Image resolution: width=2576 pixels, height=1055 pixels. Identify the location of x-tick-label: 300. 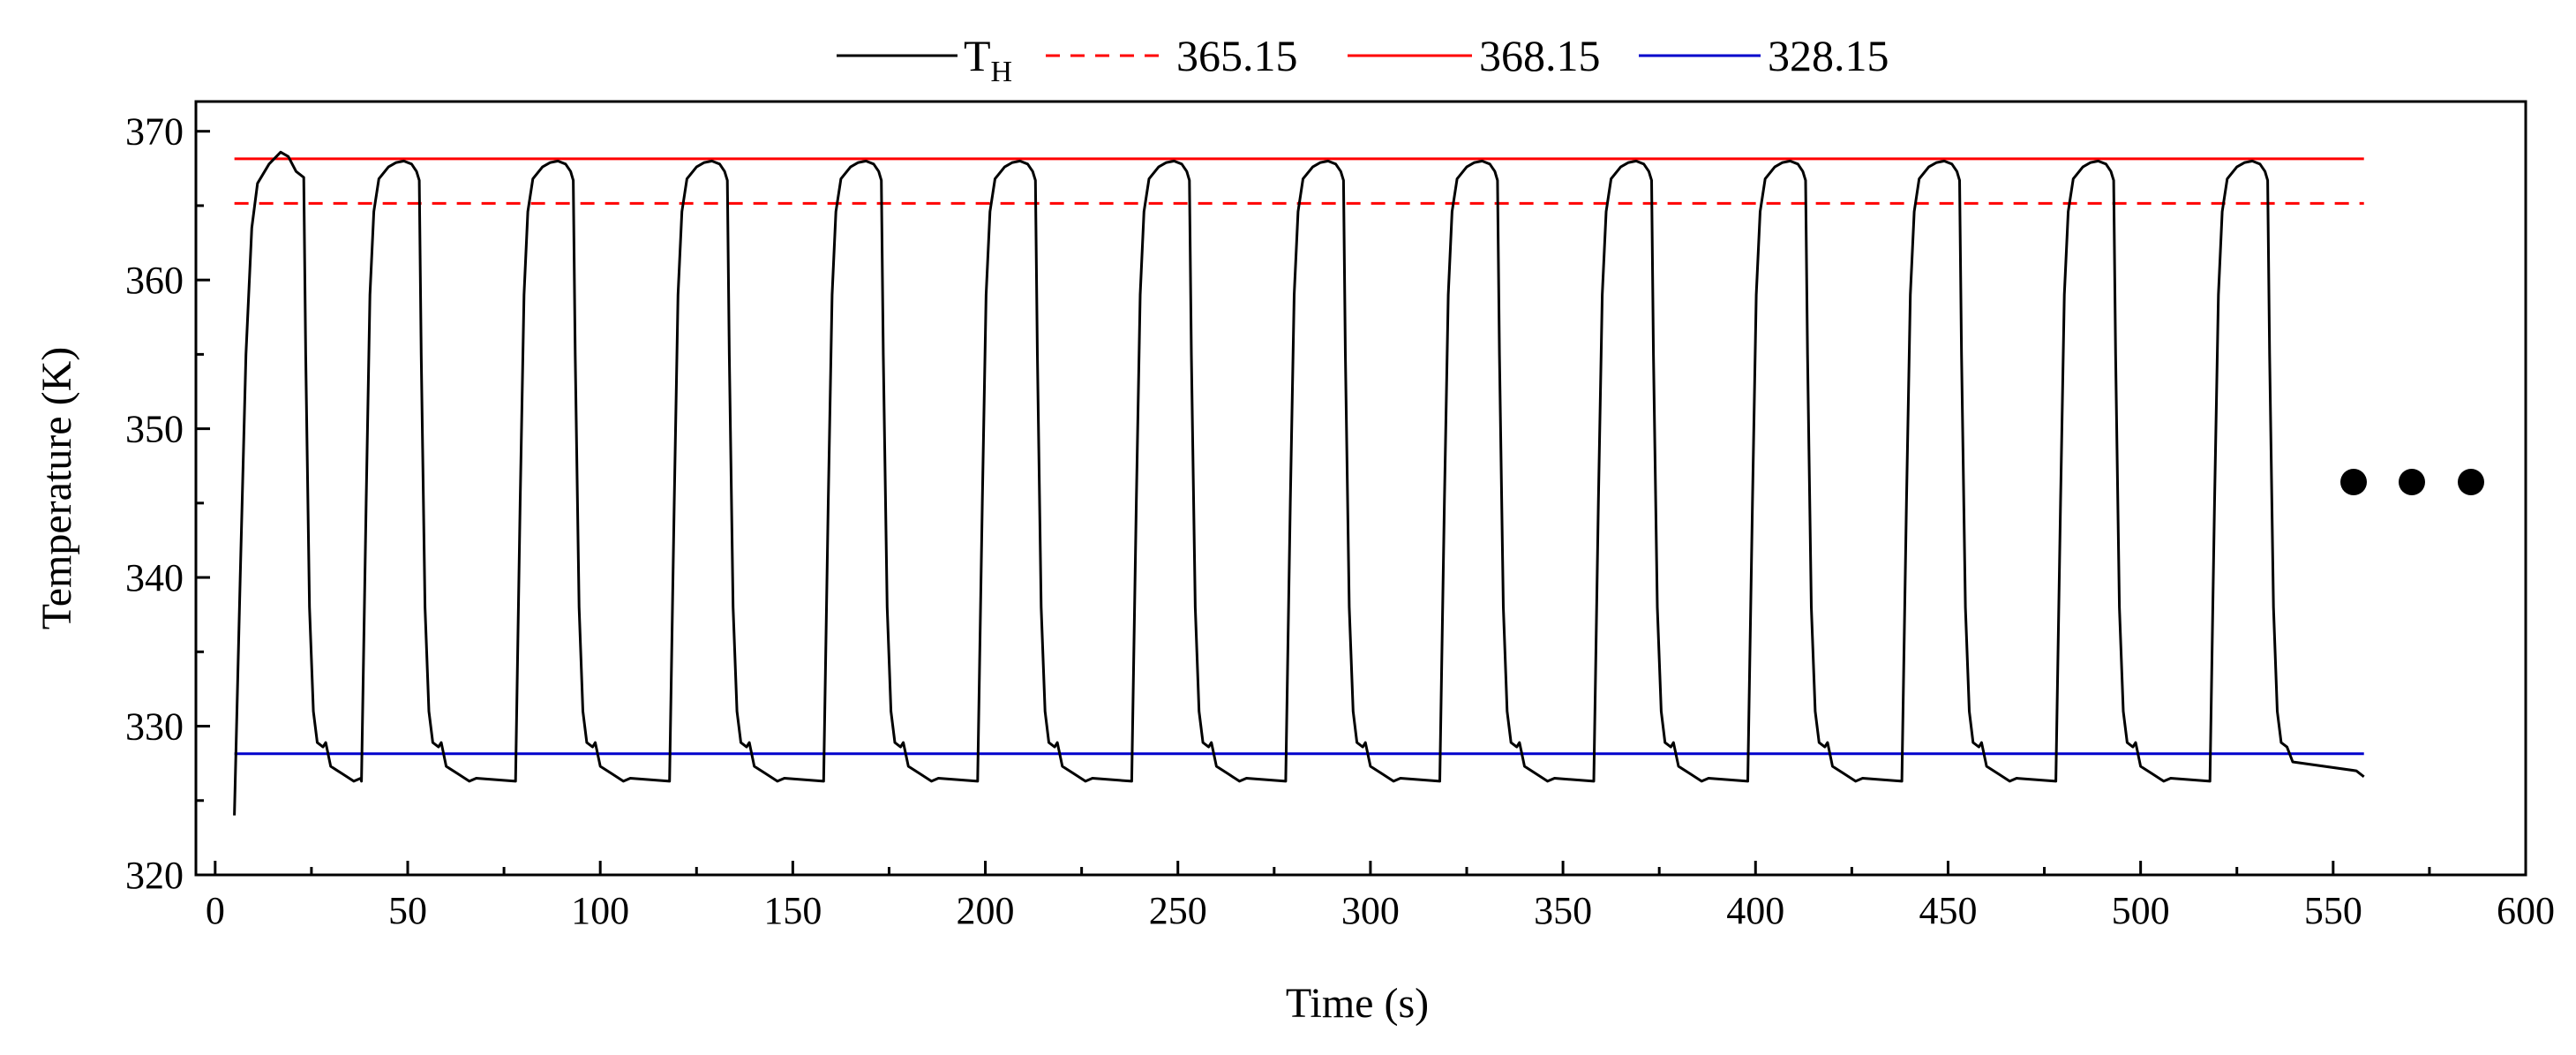
(1370, 910).